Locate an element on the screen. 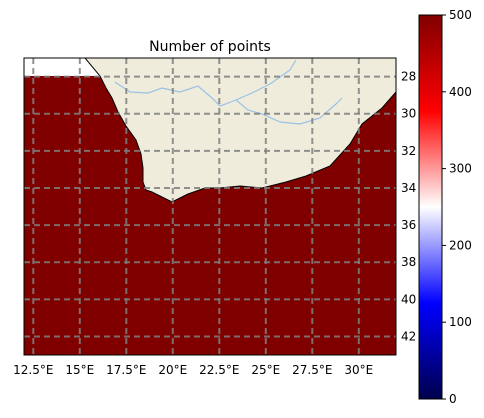 The image size is (484, 418). lat-tick-label: 32 is located at coordinates (408, 151).